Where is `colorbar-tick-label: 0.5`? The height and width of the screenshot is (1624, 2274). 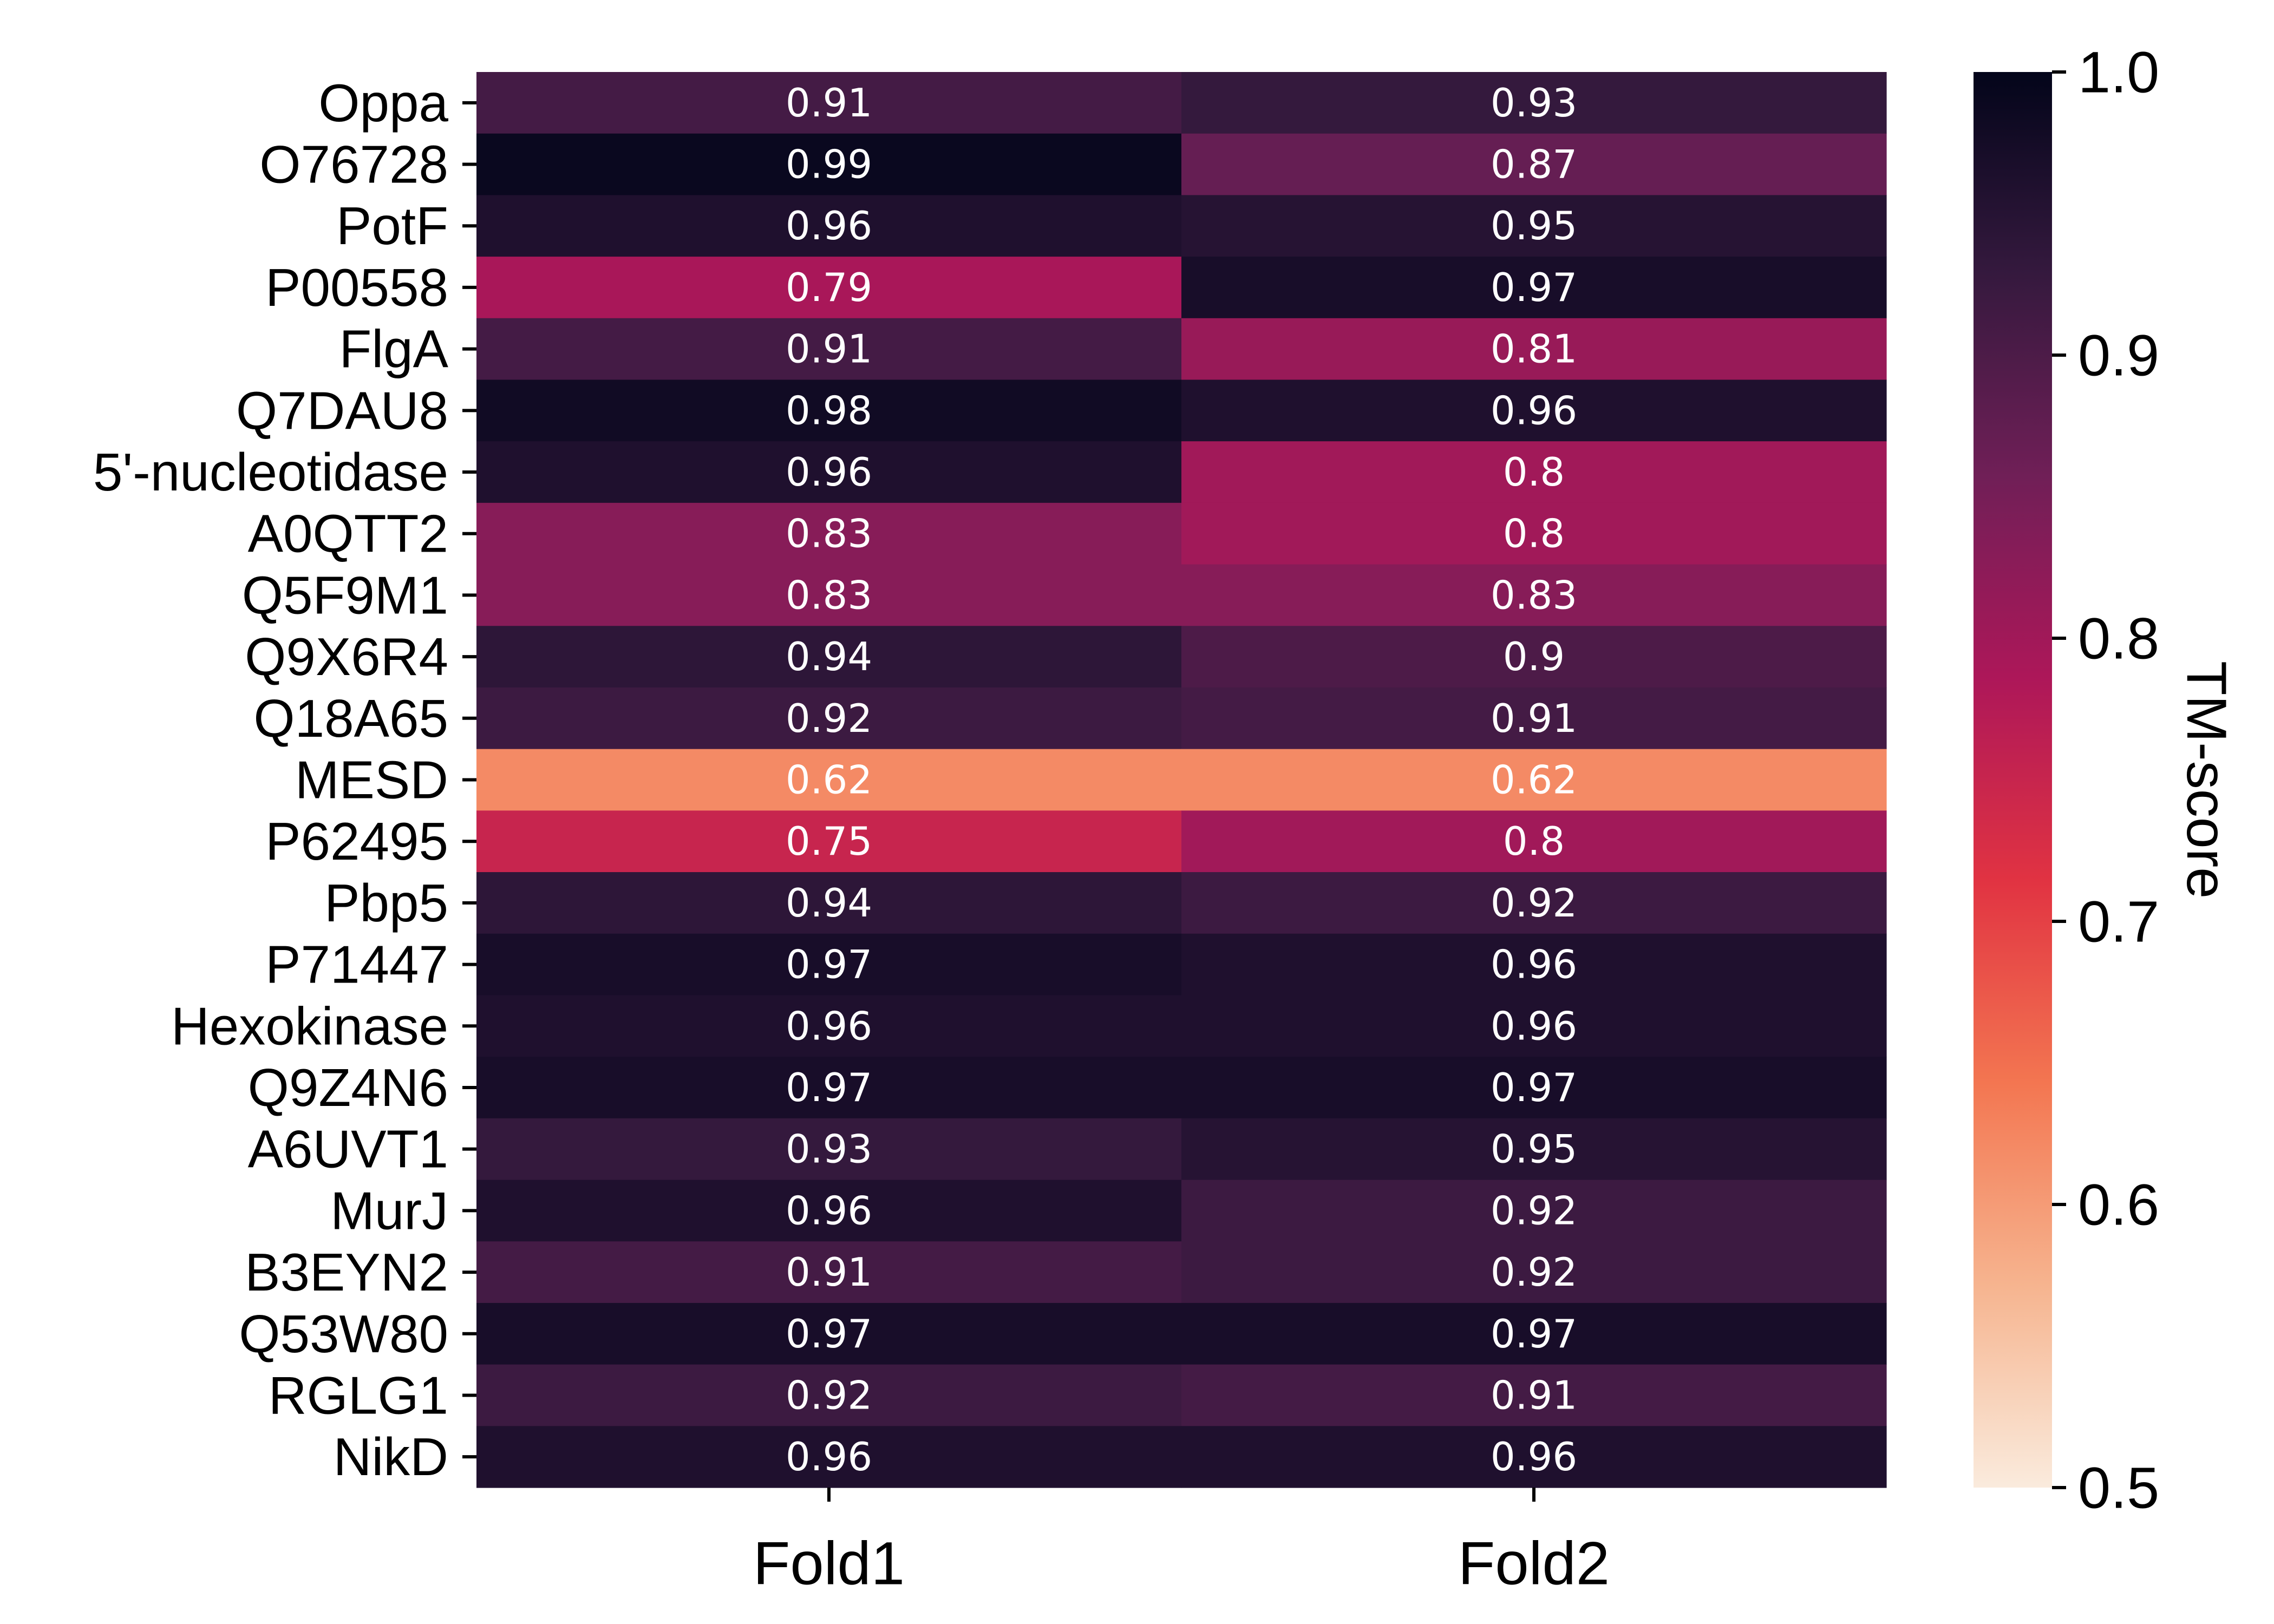
colorbar-tick-label: 0.5 is located at coordinates (2119, 1488).